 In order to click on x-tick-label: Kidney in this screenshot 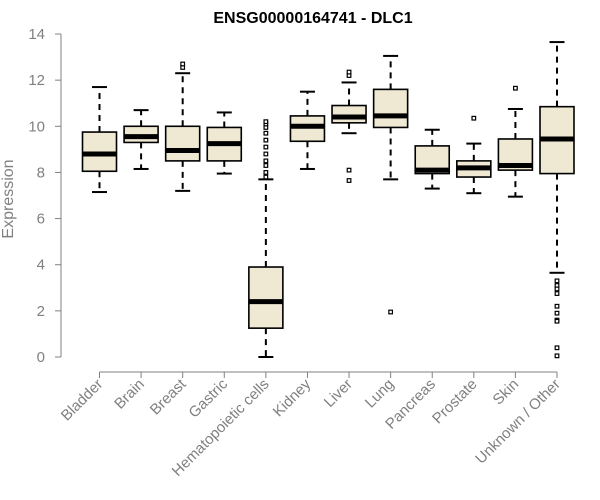, I will do `click(292, 397)`.